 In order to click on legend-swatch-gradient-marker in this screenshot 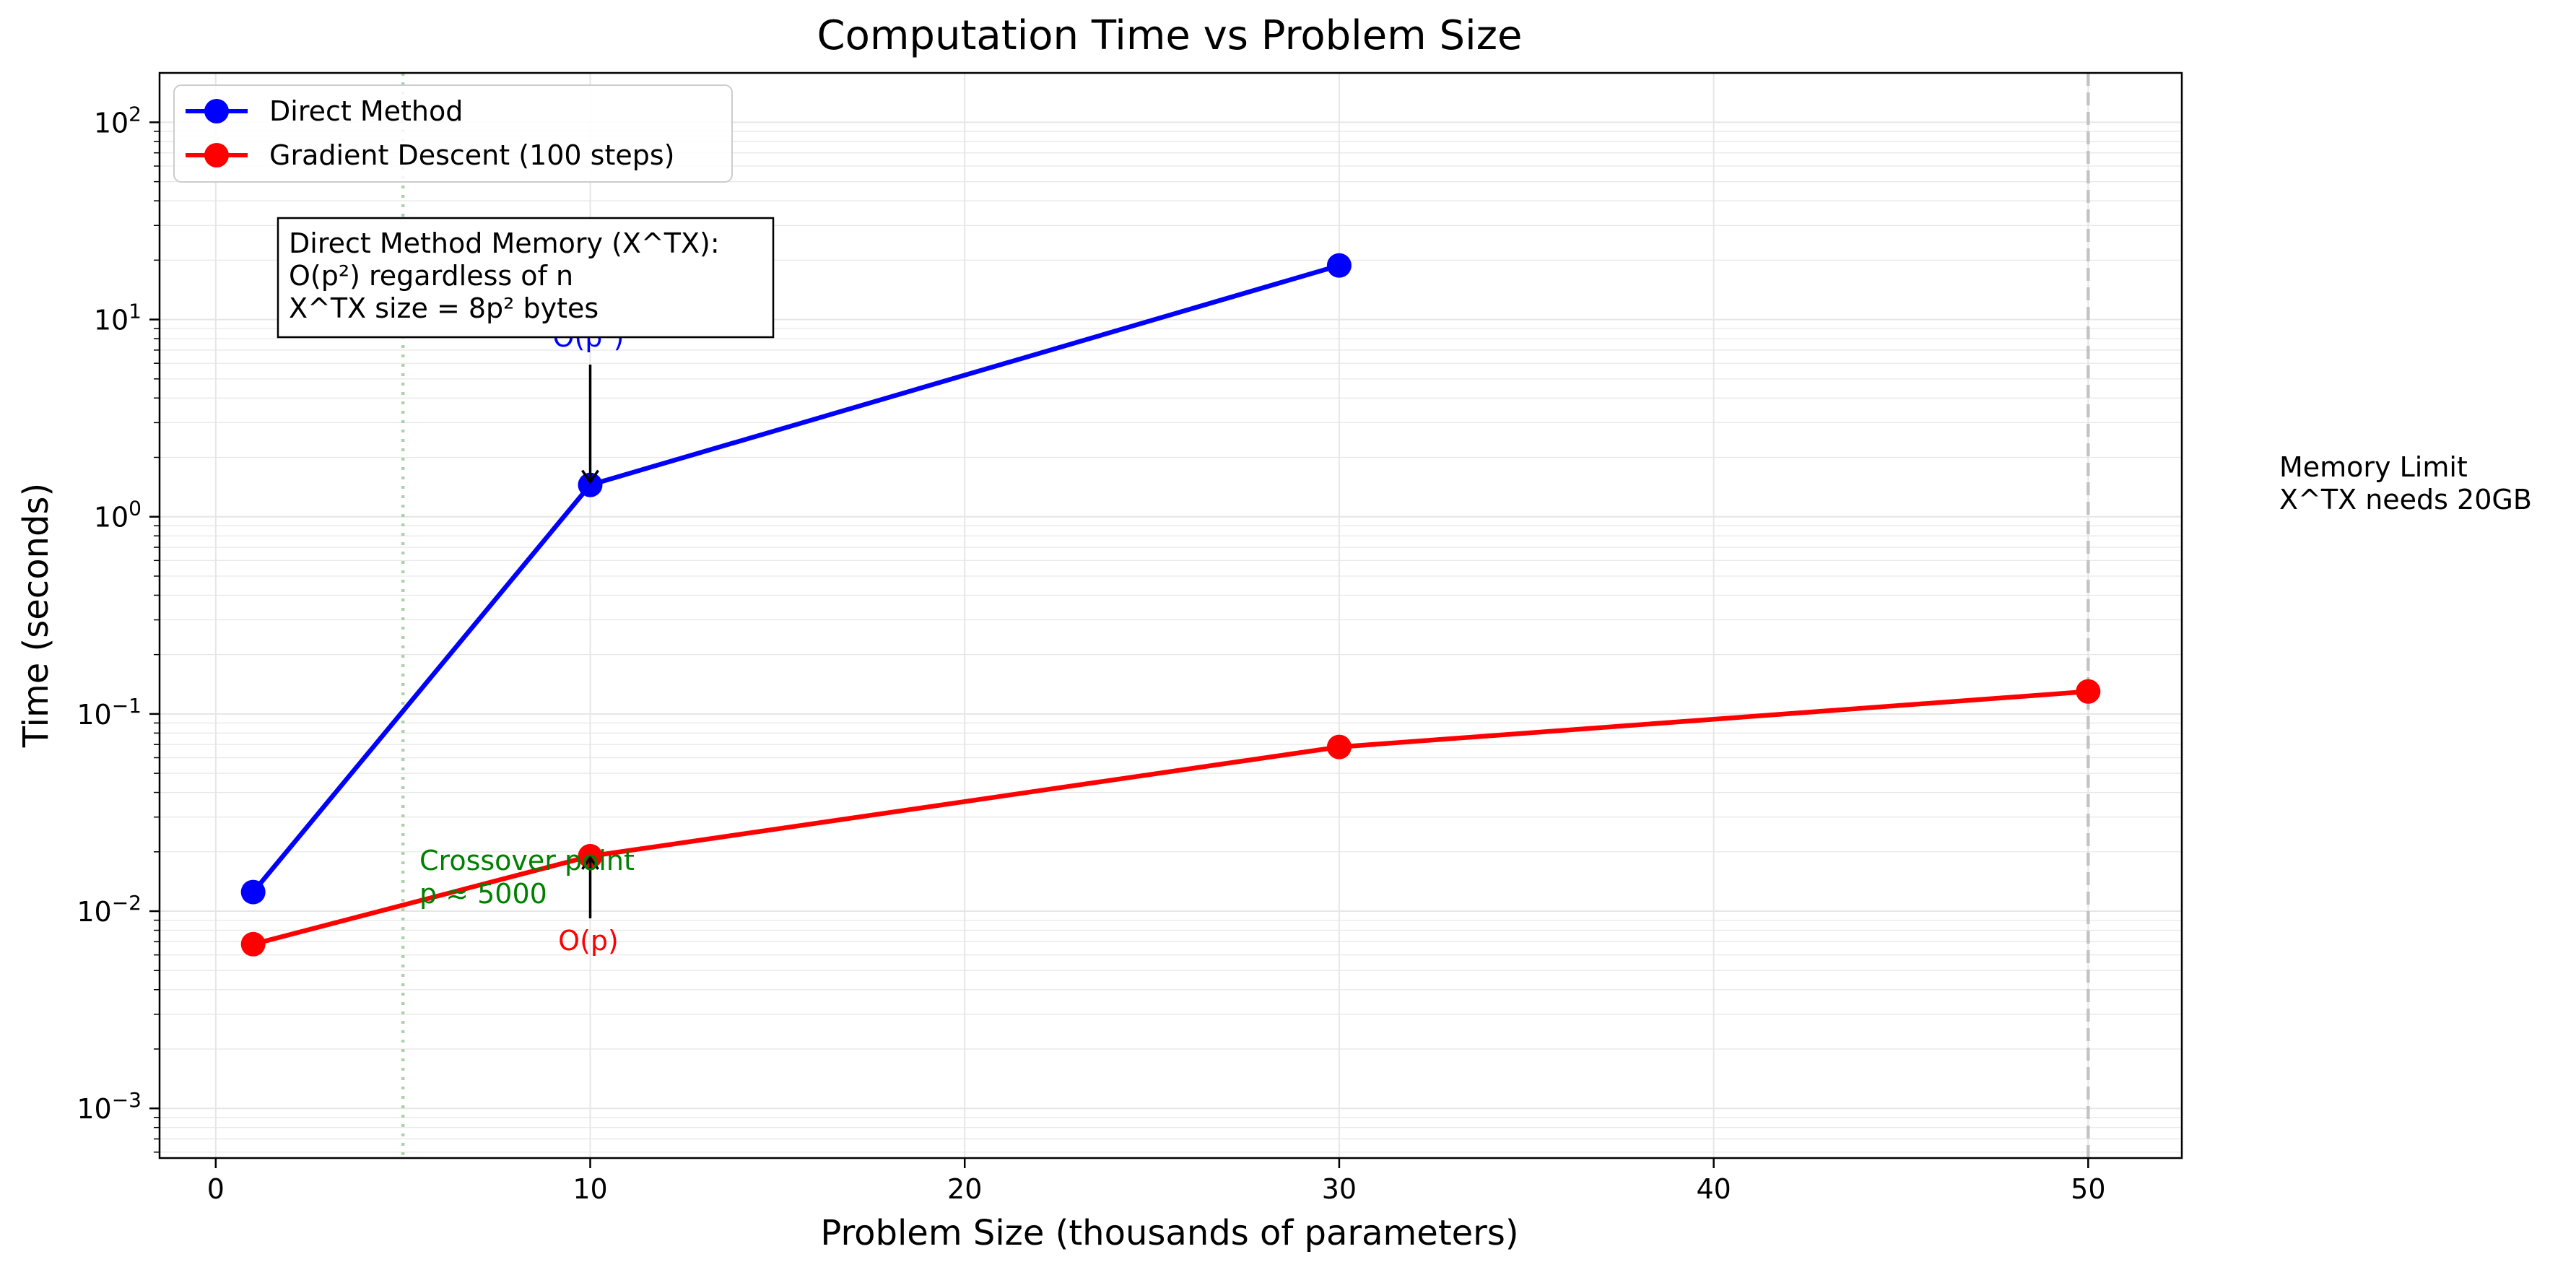, I will do `click(216, 155)`.